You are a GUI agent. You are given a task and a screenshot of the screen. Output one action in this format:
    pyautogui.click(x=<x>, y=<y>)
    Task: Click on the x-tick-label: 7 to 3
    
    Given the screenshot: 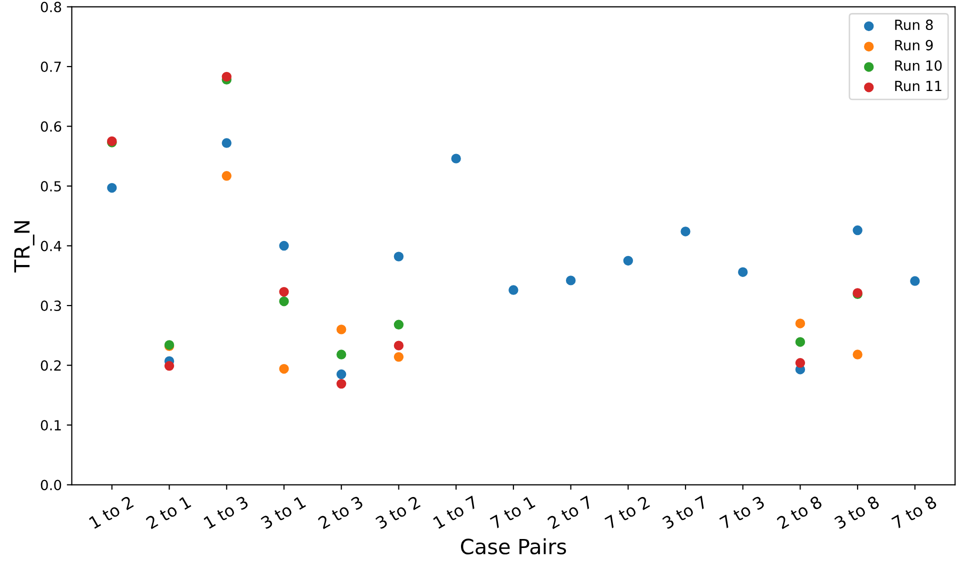 What is the action you would take?
    pyautogui.click(x=742, y=512)
    